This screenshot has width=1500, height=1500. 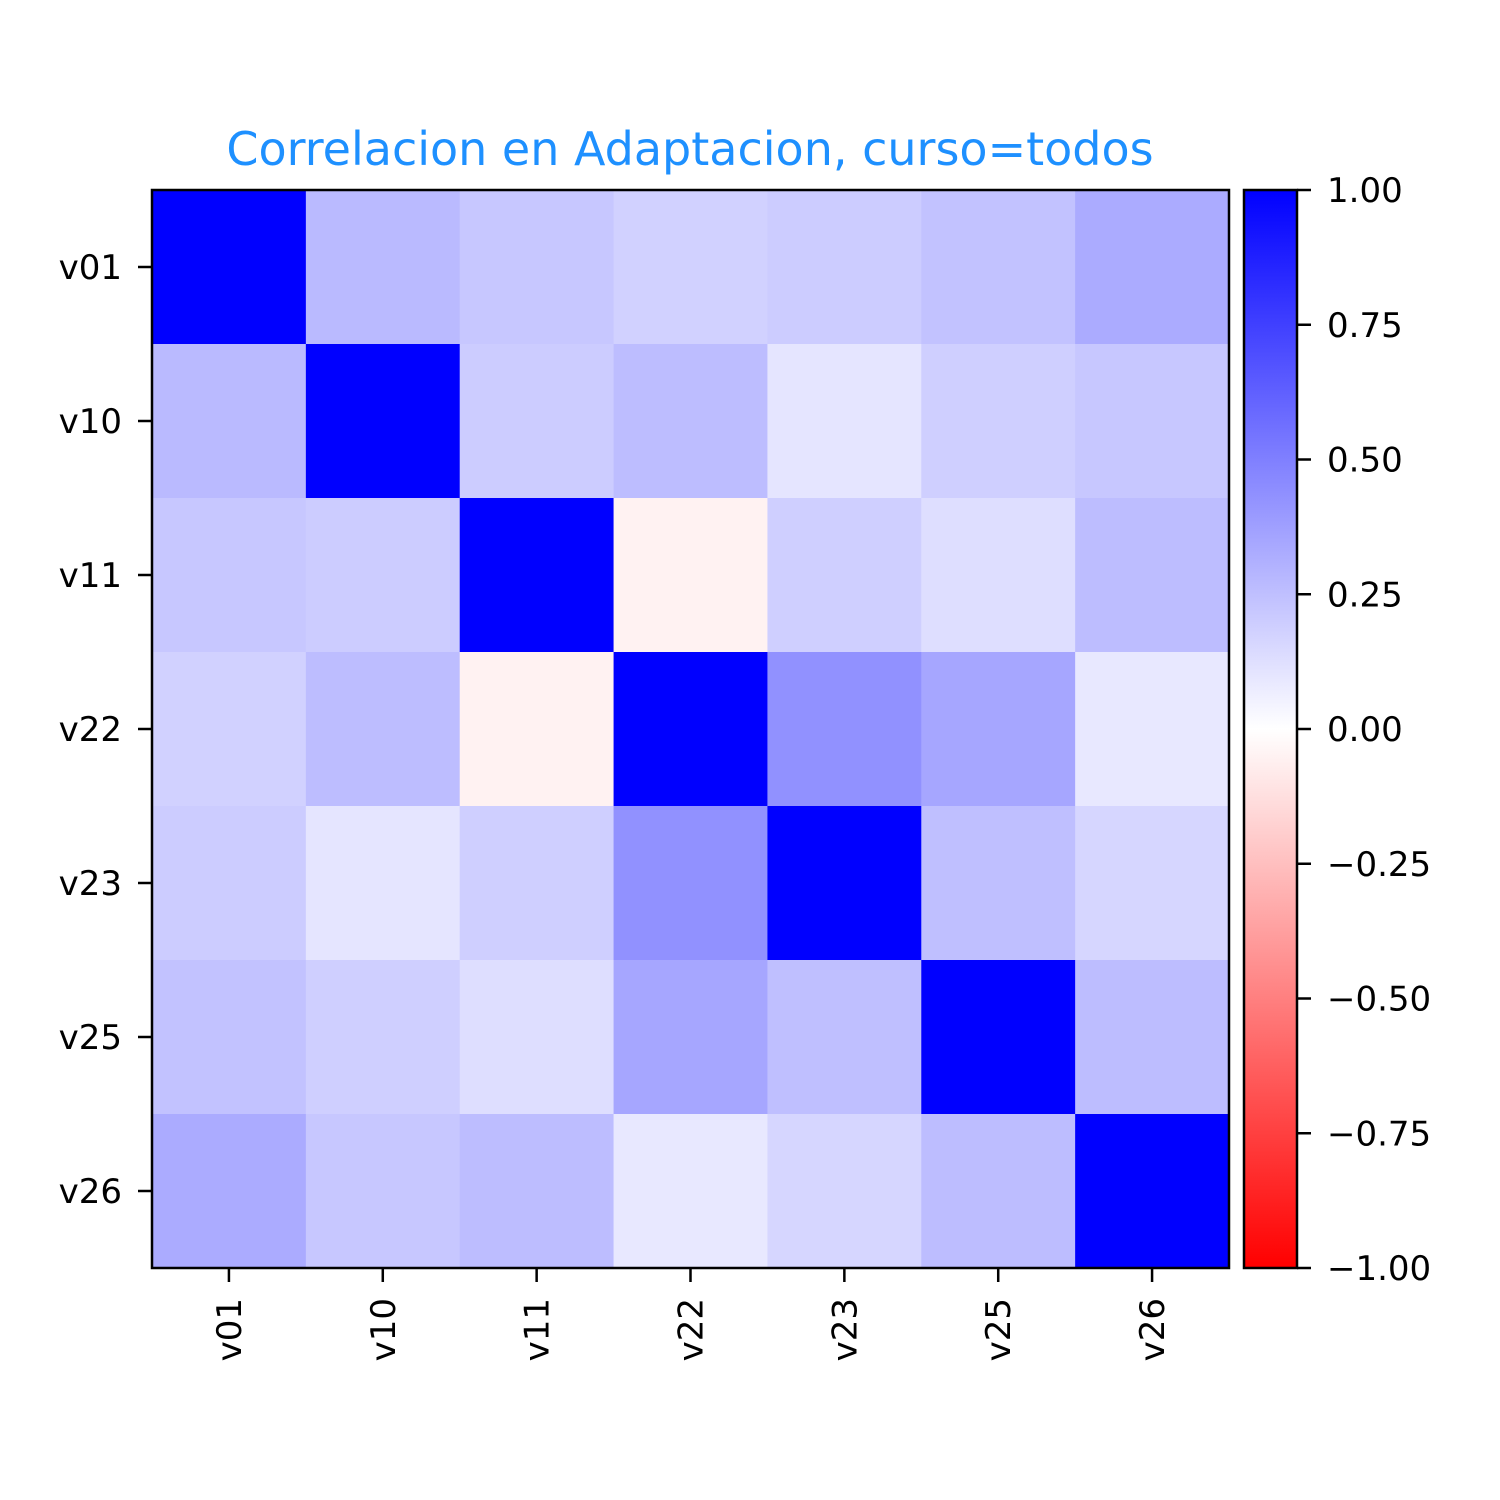 I want to click on y-tick-label: v22, so click(x=90, y=730).